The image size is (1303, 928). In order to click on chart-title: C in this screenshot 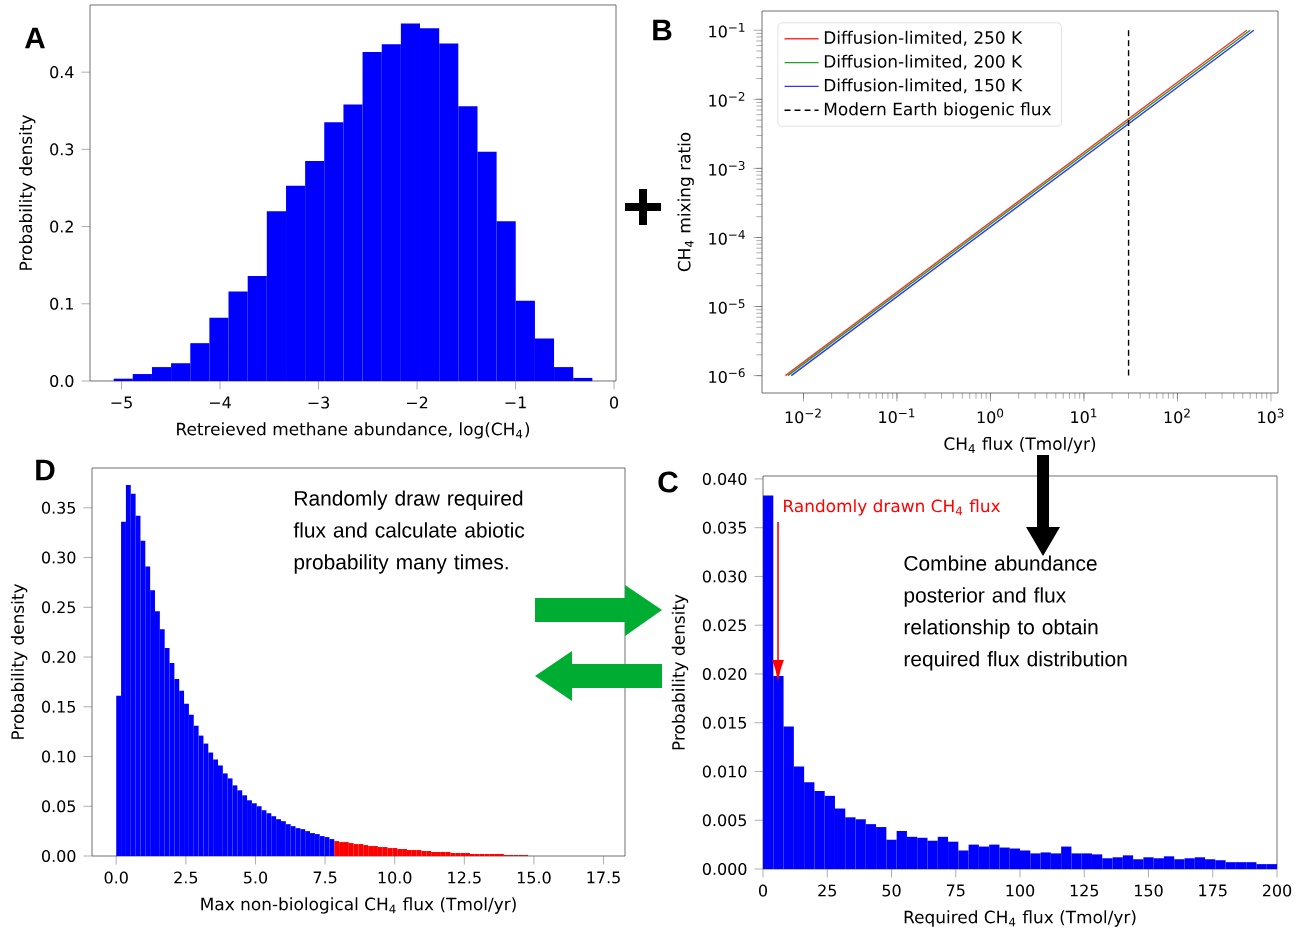, I will do `click(668, 482)`.